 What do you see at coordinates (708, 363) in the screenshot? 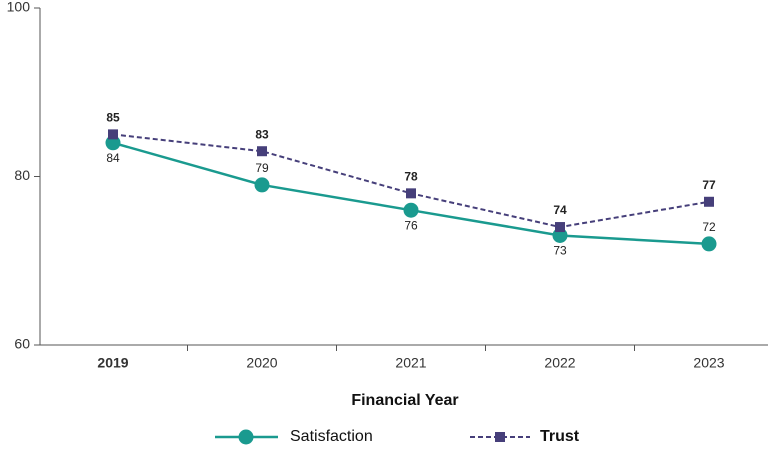
I see `x-tick-label: 2023` at bounding box center [708, 363].